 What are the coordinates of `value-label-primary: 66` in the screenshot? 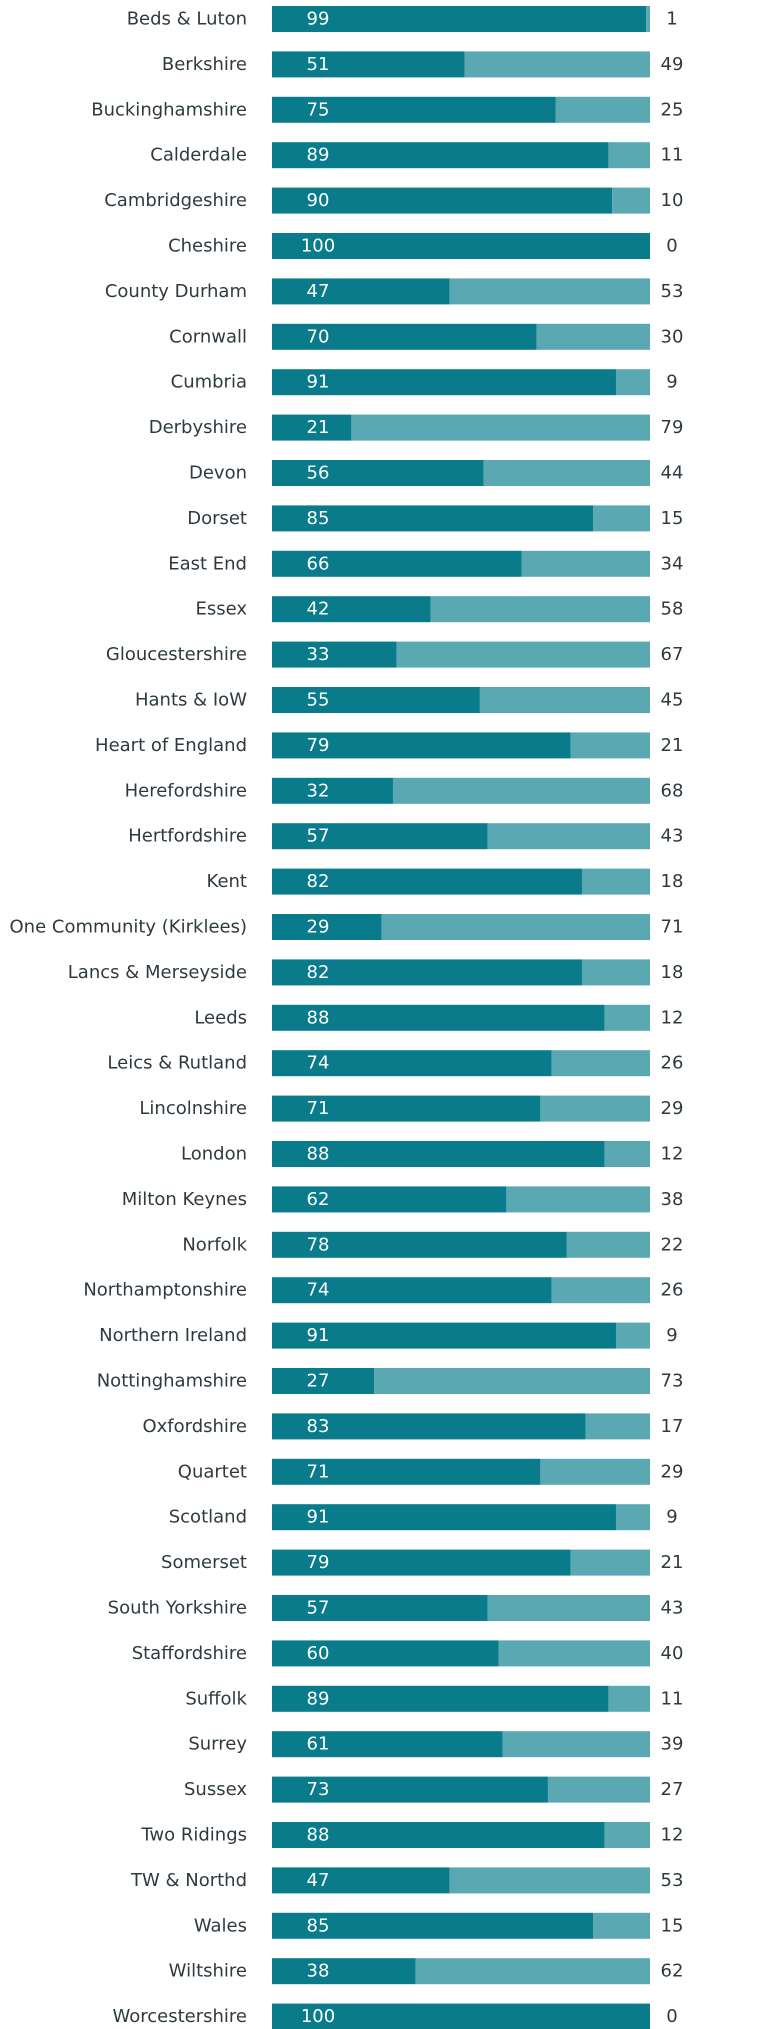 It's located at (318, 563).